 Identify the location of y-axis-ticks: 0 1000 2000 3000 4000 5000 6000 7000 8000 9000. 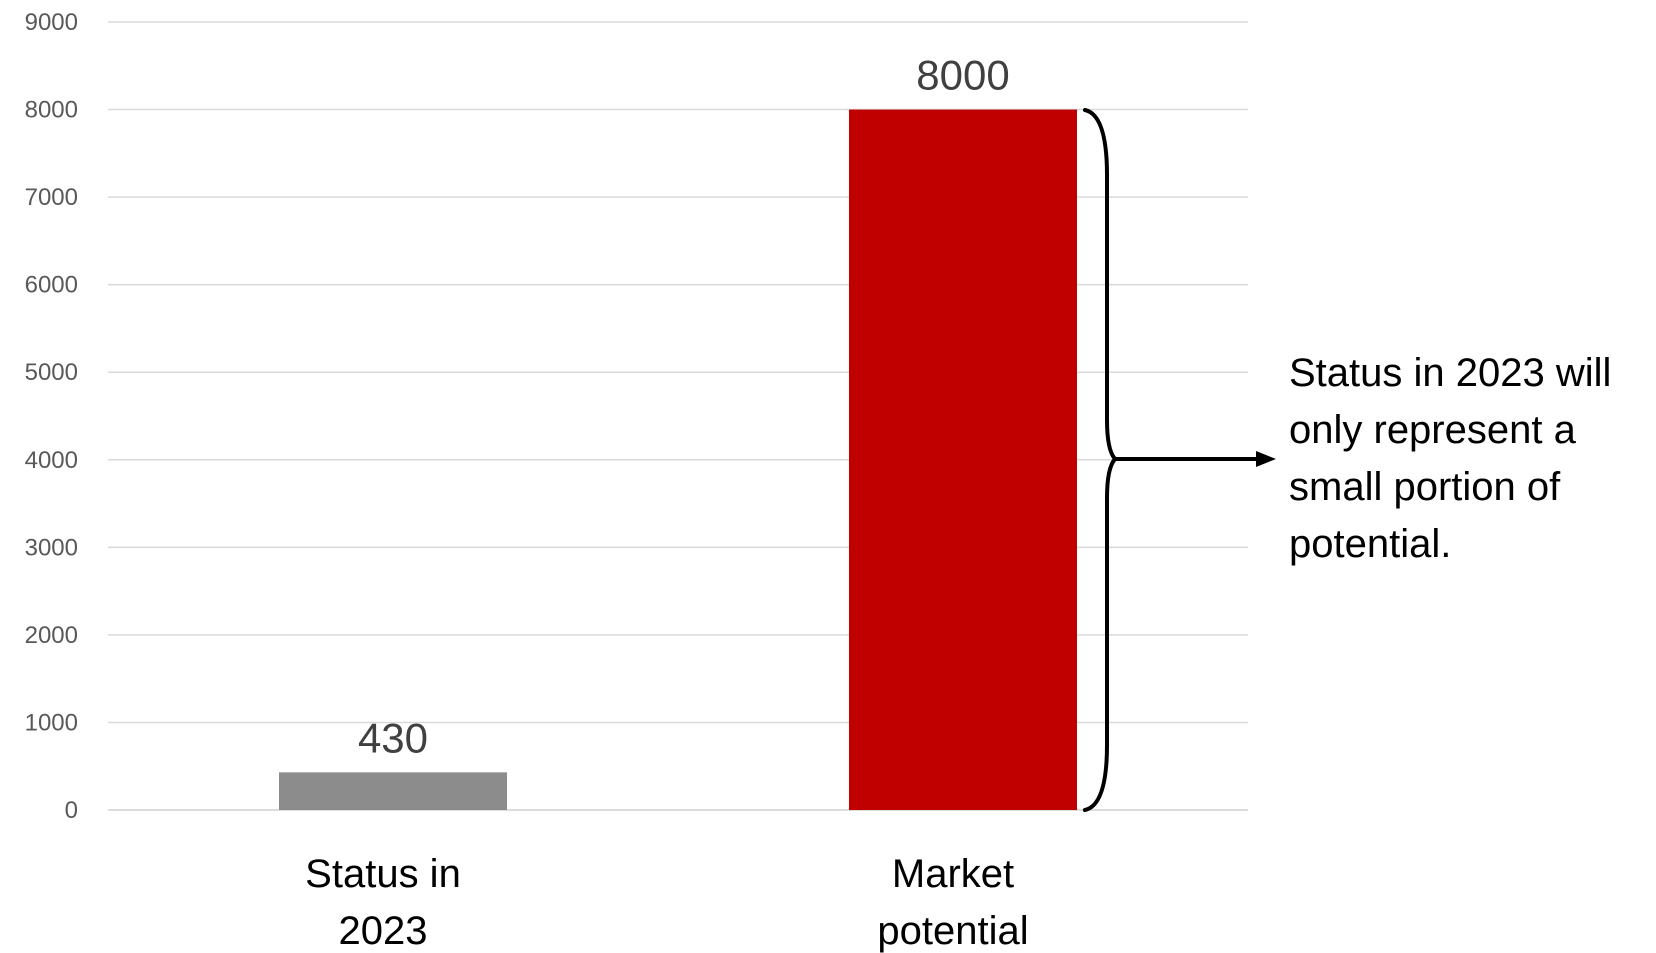
(51, 416).